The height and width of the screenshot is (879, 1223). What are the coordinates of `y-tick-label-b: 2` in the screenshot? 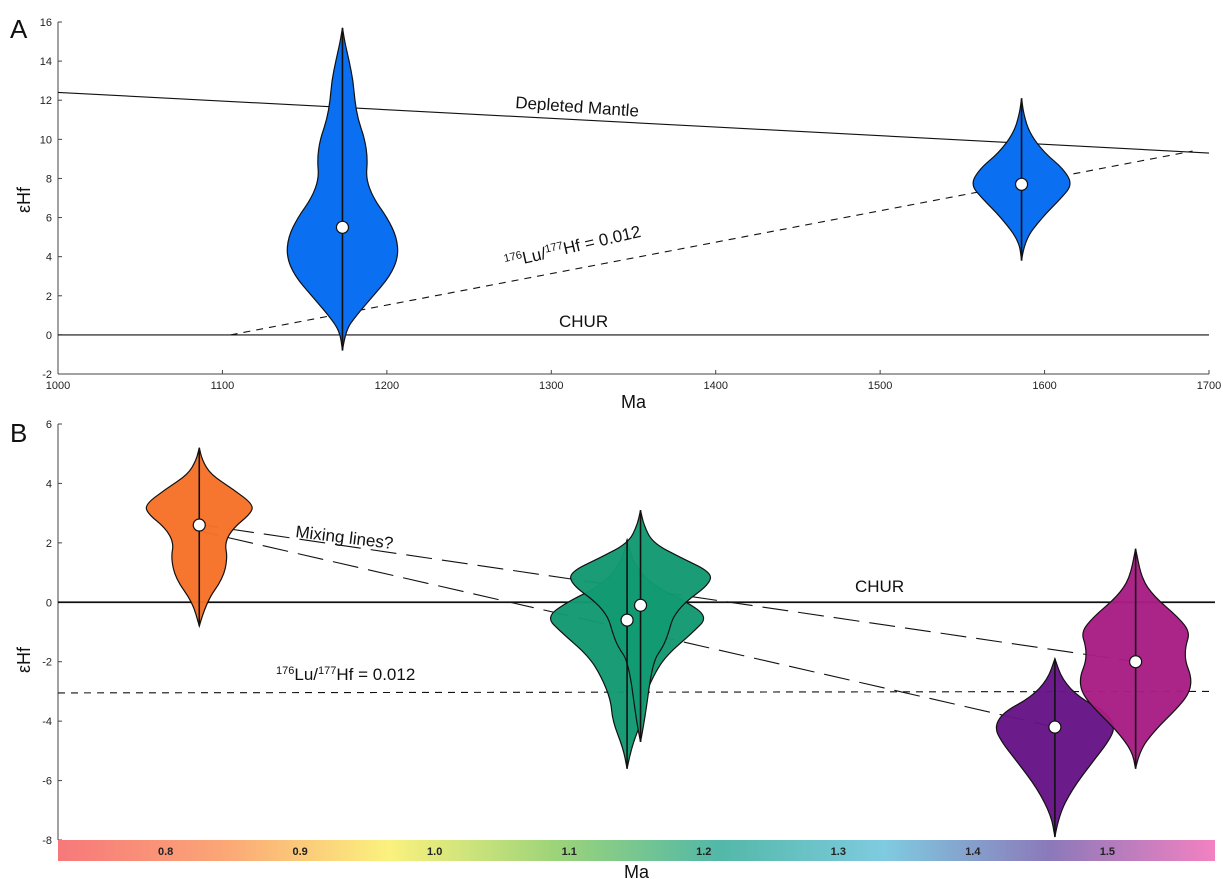 It's located at (49, 544).